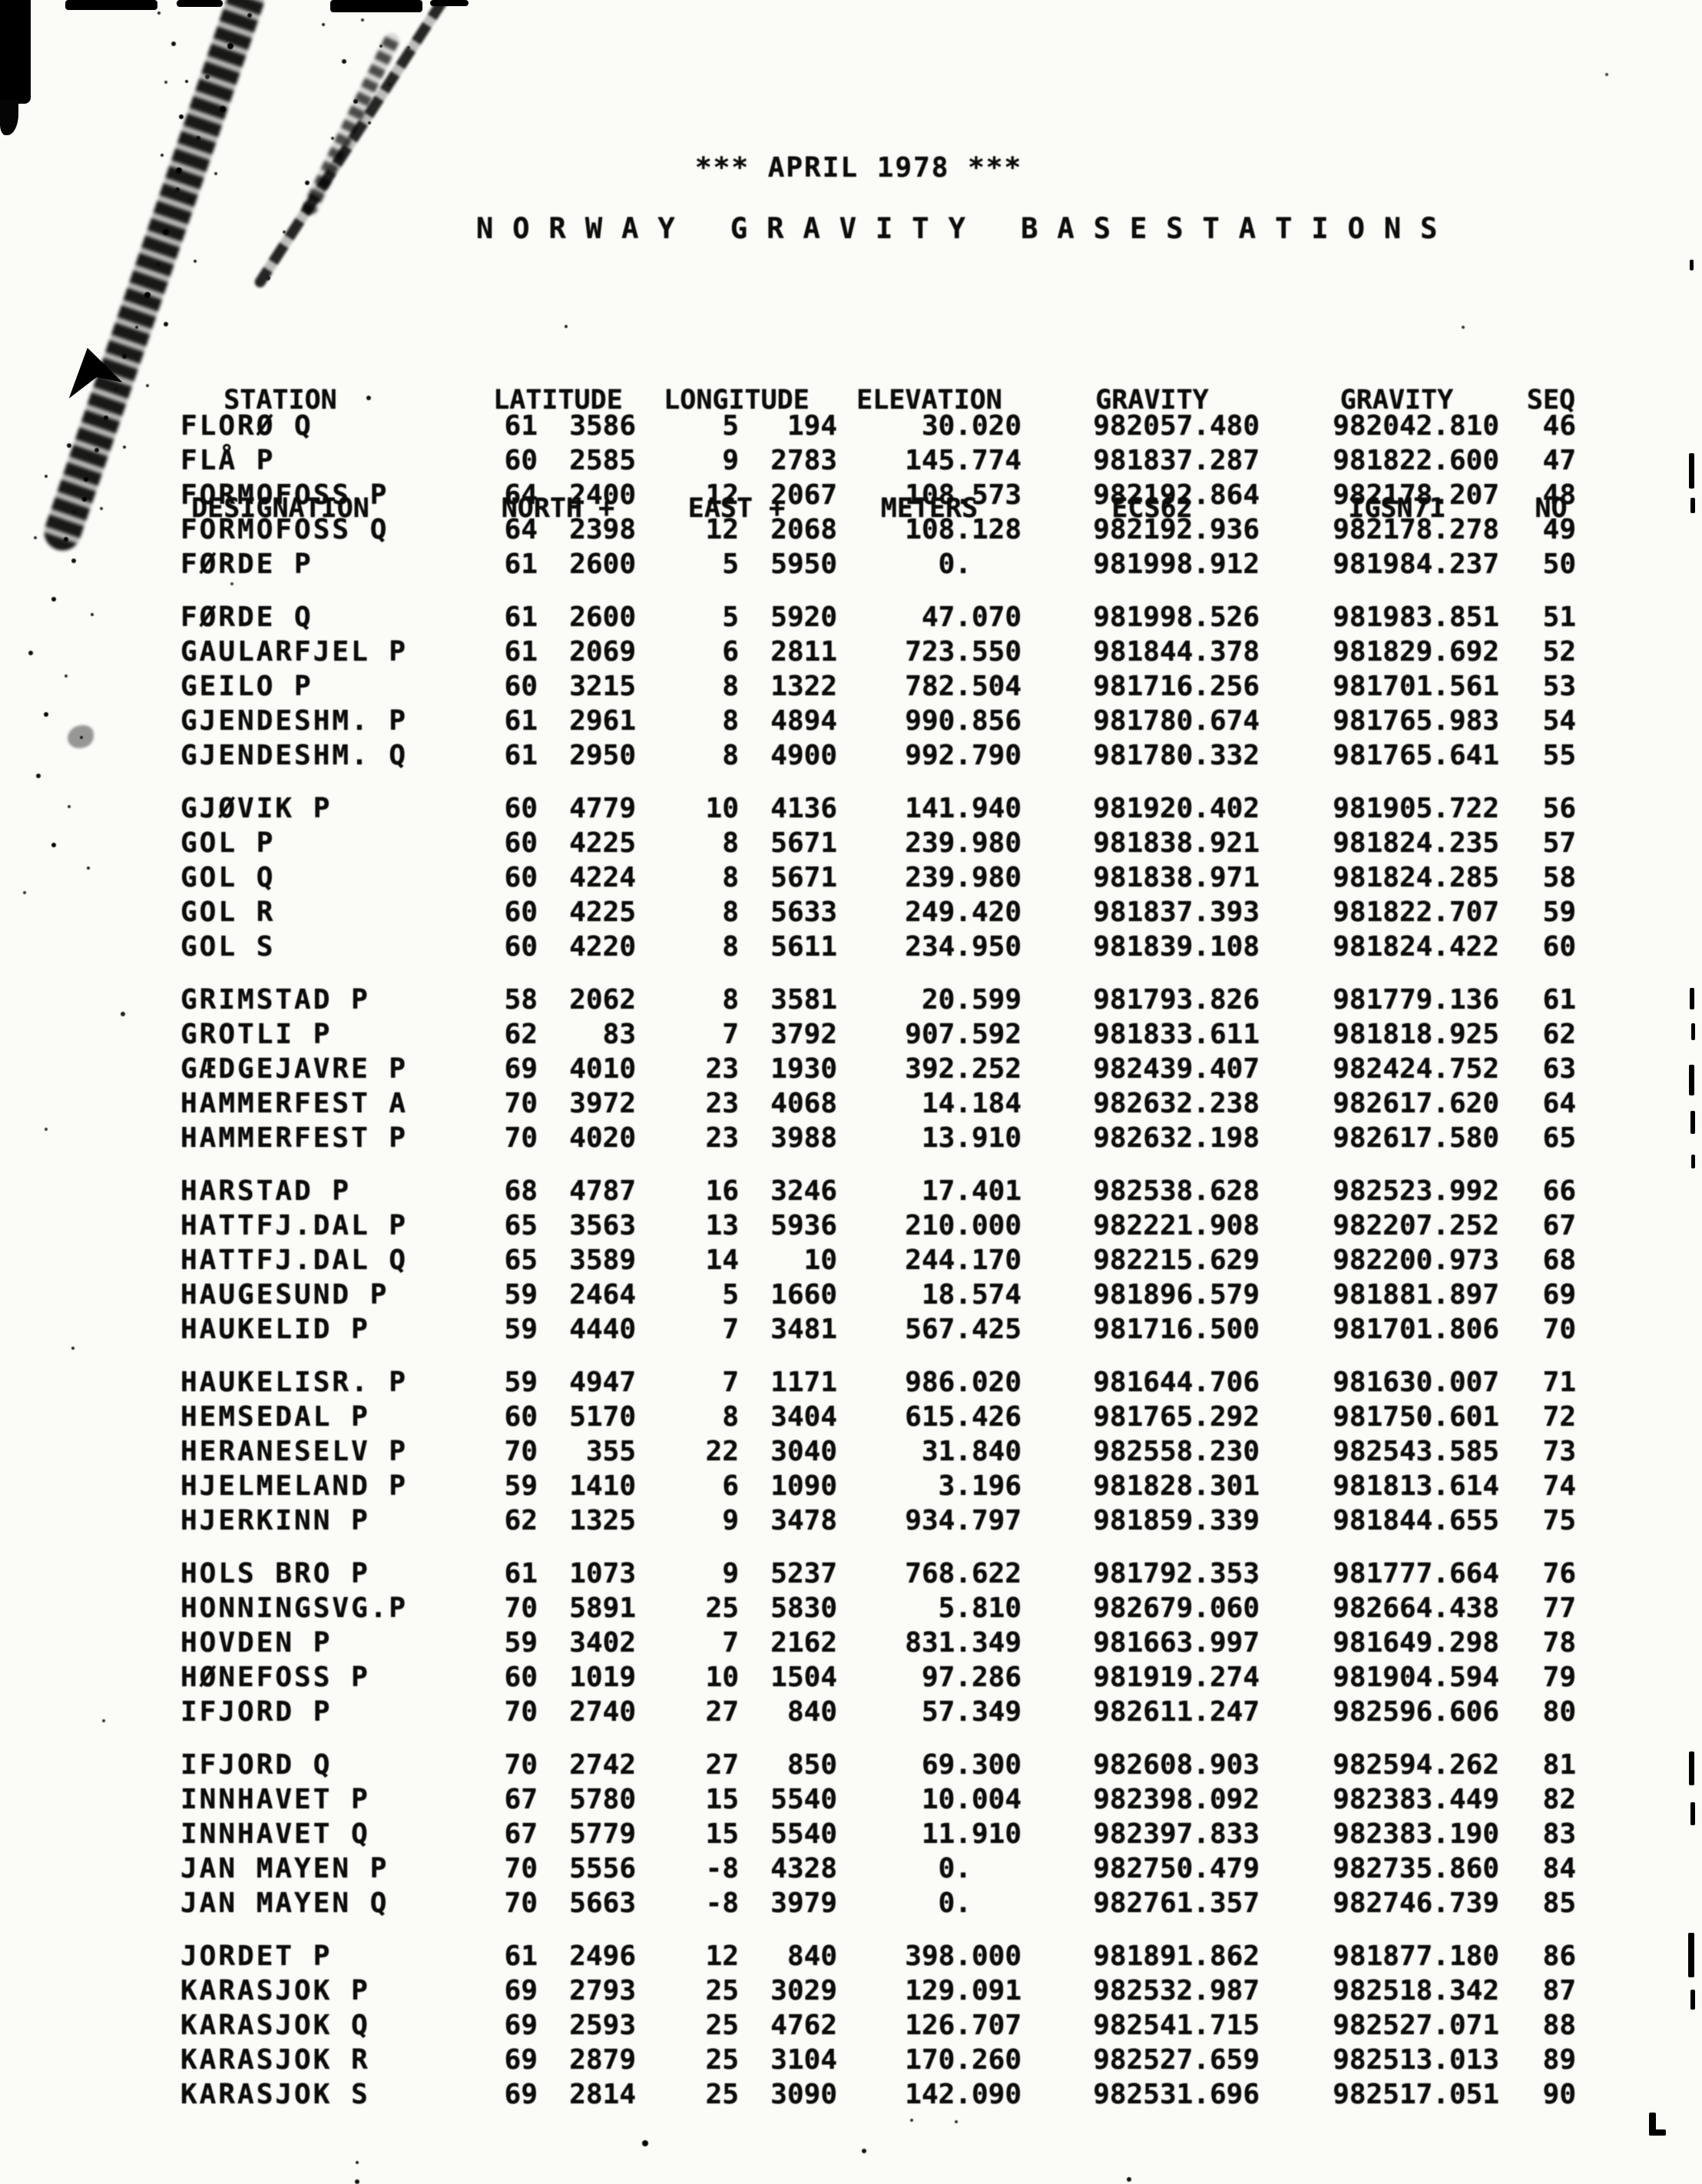  I want to click on cell-seq-no: 53, so click(1559, 687).